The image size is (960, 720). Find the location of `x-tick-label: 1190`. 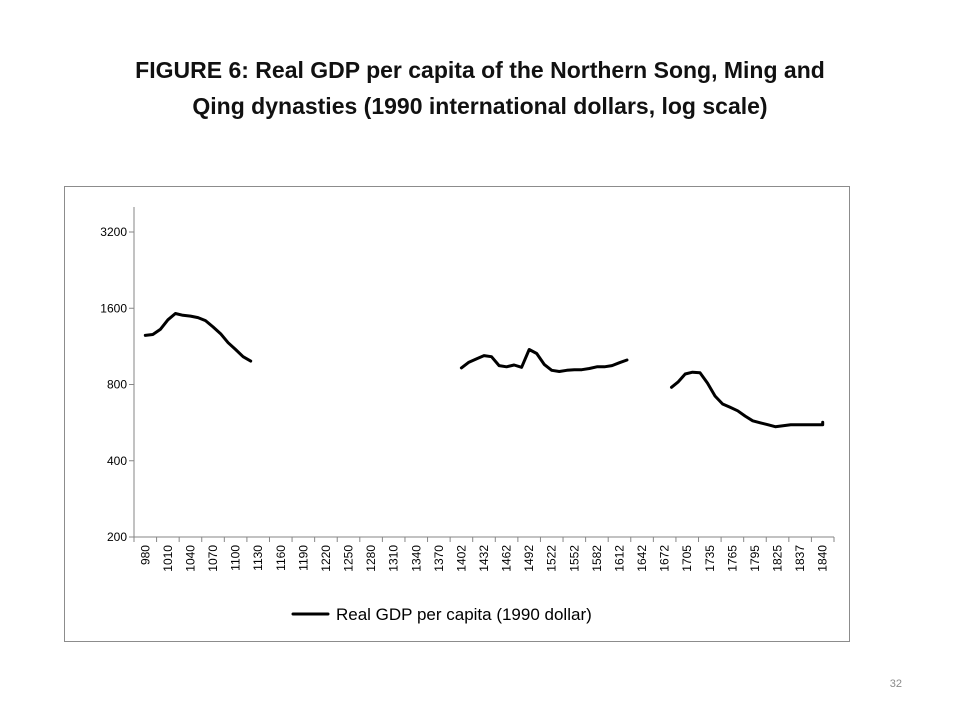

x-tick-label: 1190 is located at coordinates (303, 558).